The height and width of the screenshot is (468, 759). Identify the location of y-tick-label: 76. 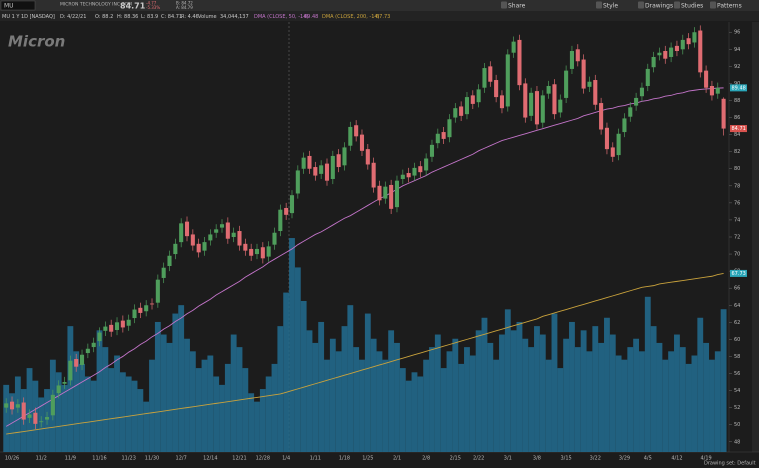
(737, 203).